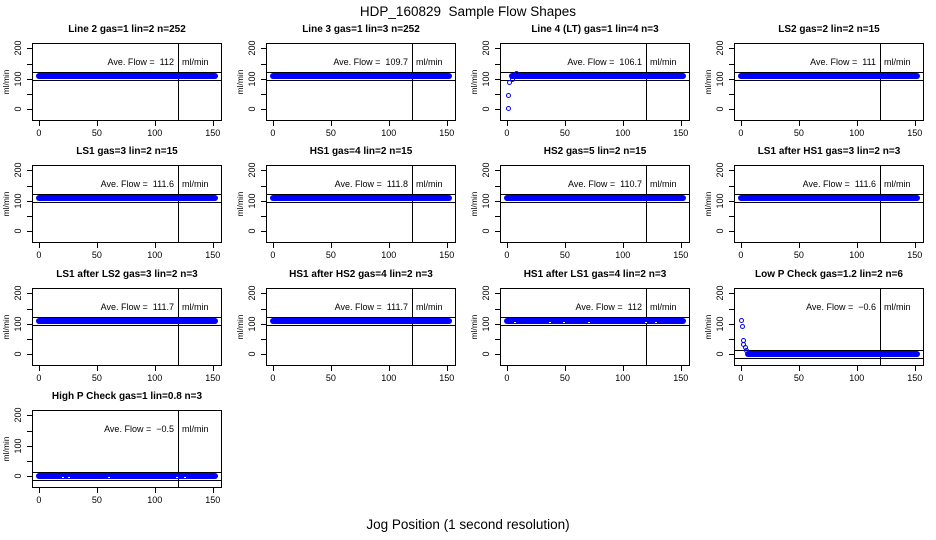  What do you see at coordinates (371, 184) in the screenshot?
I see `avg-flow-text: Ave. Flow = 111.8` at bounding box center [371, 184].